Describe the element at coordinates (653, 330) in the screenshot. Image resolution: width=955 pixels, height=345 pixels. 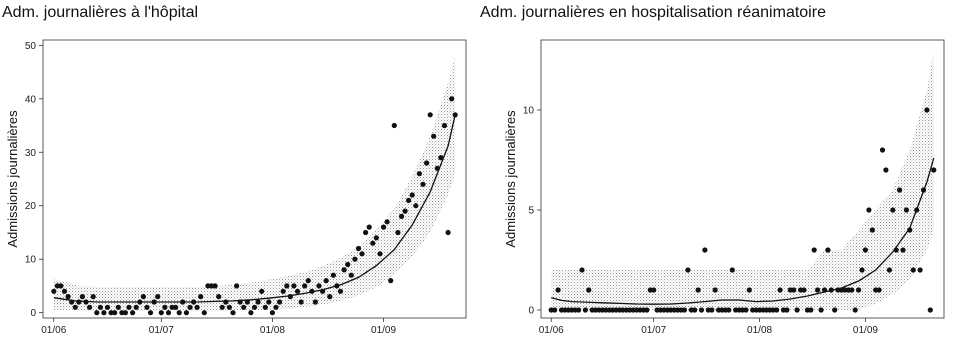
I see `x-tick-label: 01/07` at that location.